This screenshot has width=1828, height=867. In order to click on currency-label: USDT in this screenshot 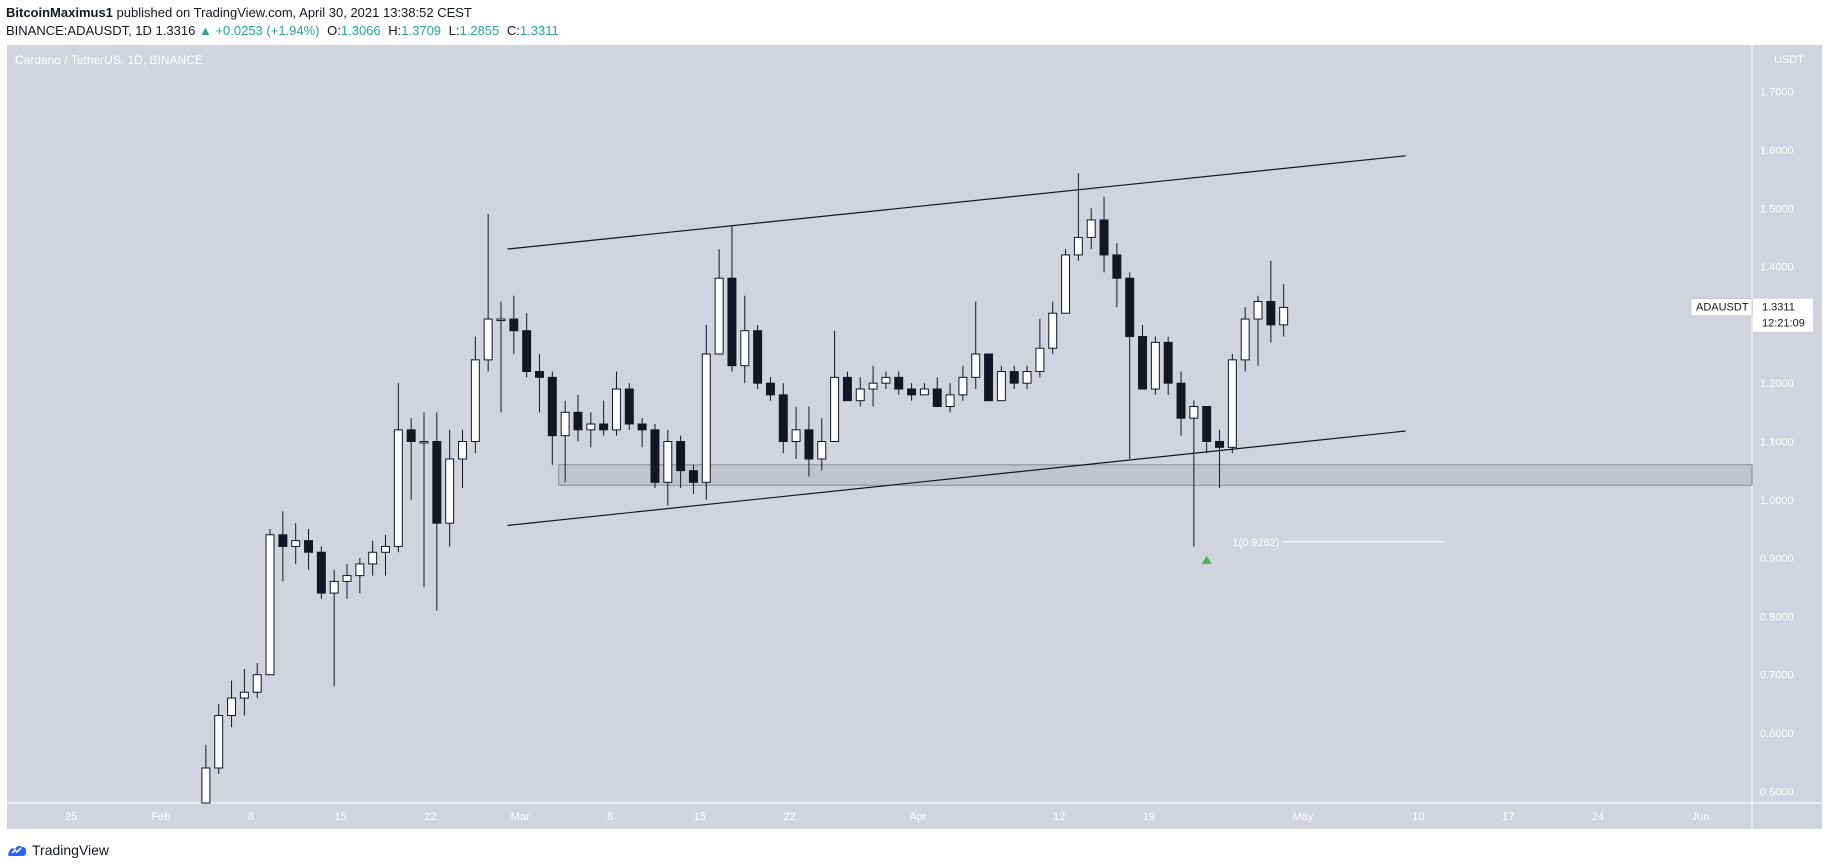, I will do `click(1789, 60)`.